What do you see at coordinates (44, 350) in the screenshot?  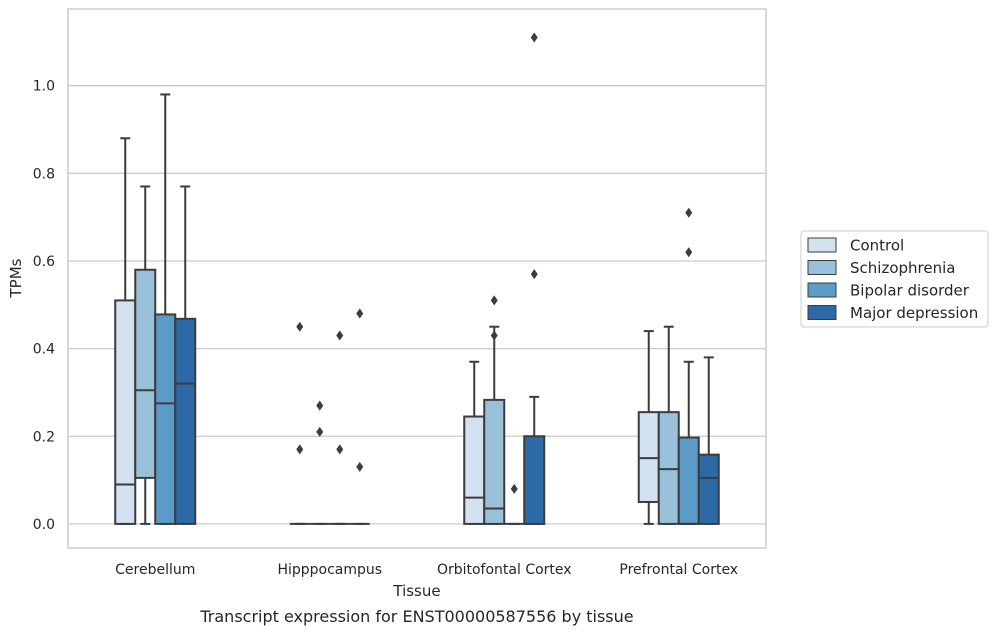 I see `y-tick-label: 0.4` at bounding box center [44, 350].